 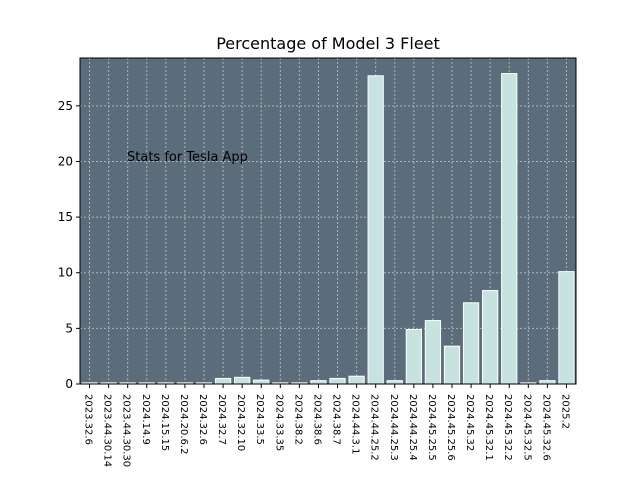 I want to click on x-tick-label: 2024.45.32.6, so click(x=545, y=427).